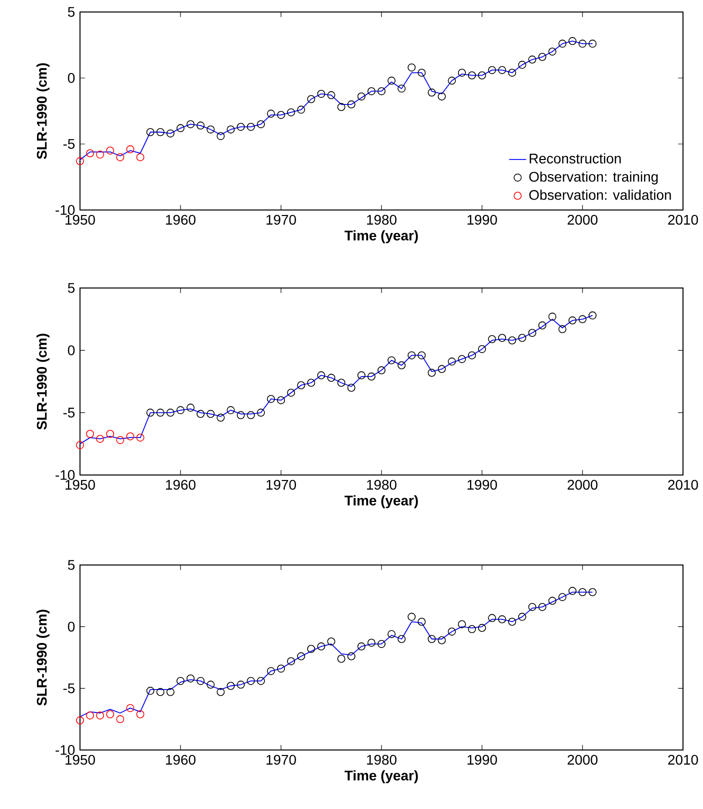  Describe the element at coordinates (575, 158) in the screenshot. I see `legend-label: Reconstruction` at that location.